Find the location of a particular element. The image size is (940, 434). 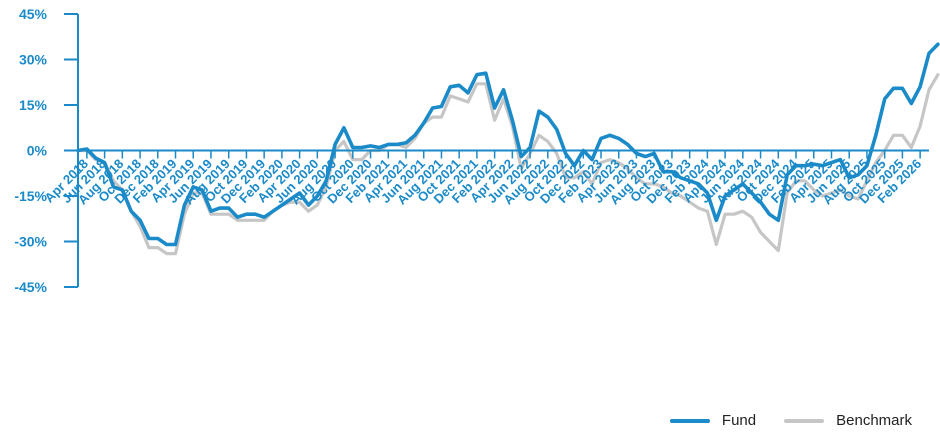

y-tick-label: 0% is located at coordinates (37, 151).